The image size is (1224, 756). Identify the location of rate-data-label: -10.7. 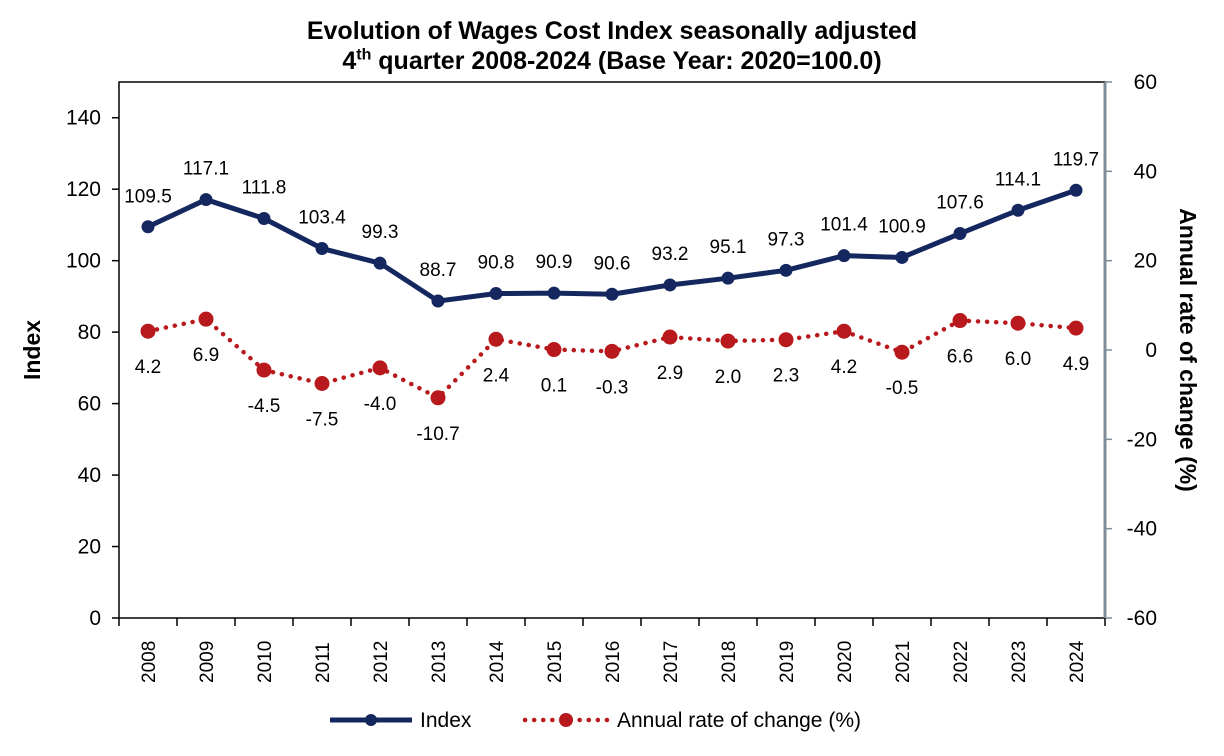
(437, 434).